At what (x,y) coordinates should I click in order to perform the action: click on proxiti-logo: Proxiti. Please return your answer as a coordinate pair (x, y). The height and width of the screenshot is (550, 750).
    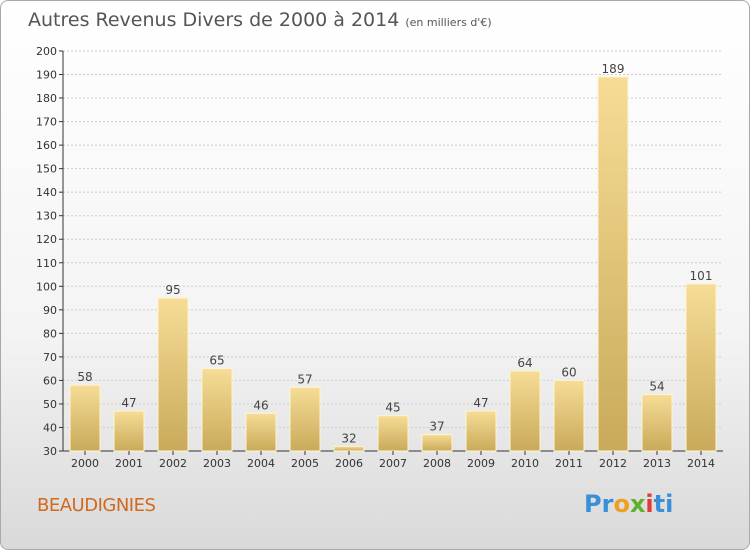
    Looking at the image, I should click on (628, 504).